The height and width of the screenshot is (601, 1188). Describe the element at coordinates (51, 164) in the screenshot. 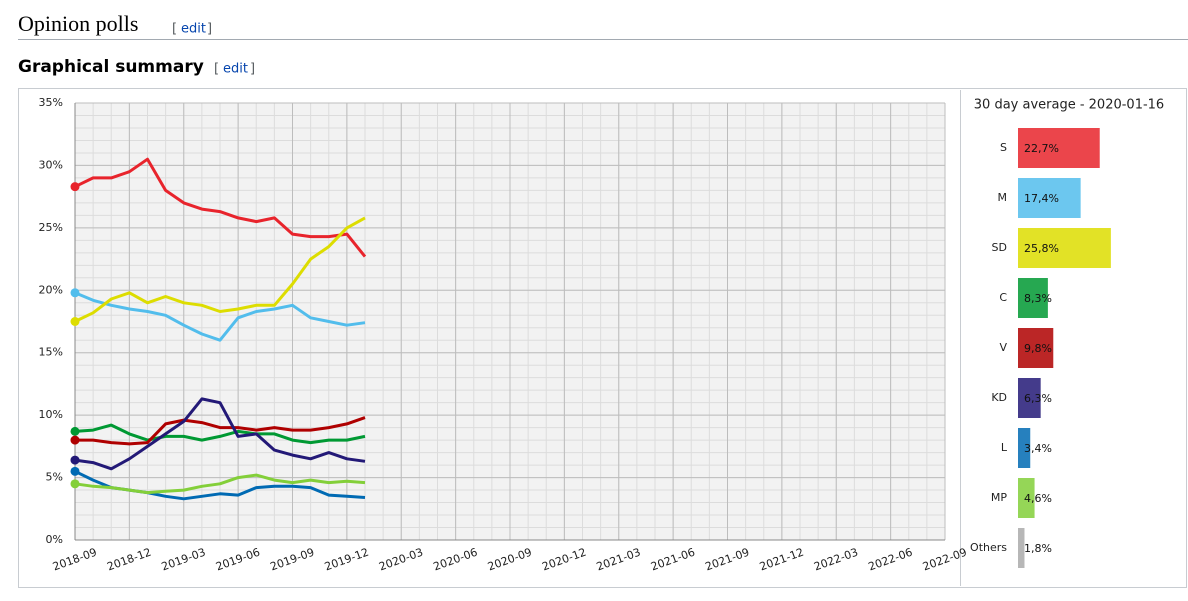

I see `y-tick-label: 30%` at that location.